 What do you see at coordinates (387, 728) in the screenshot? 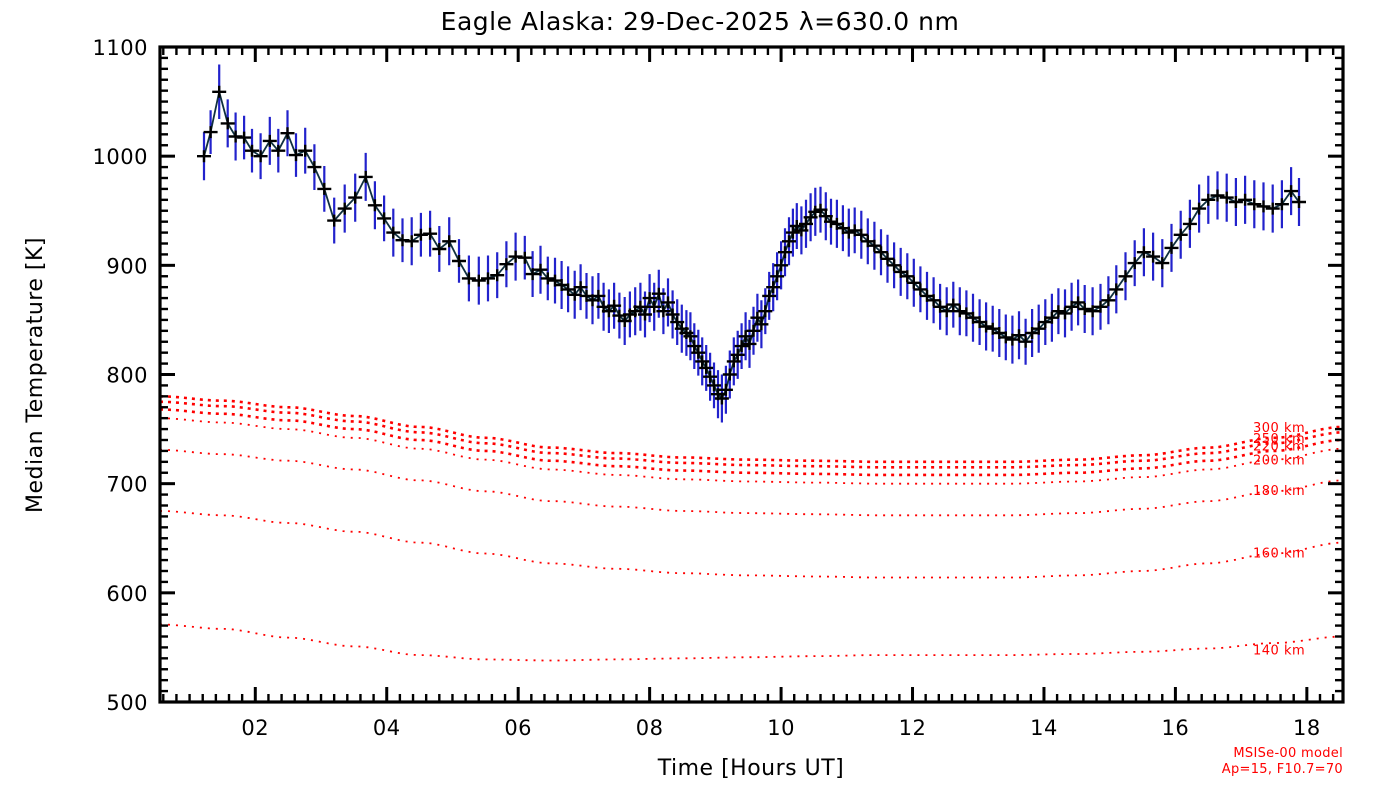
I see `x-tick-label-04: 04` at bounding box center [387, 728].